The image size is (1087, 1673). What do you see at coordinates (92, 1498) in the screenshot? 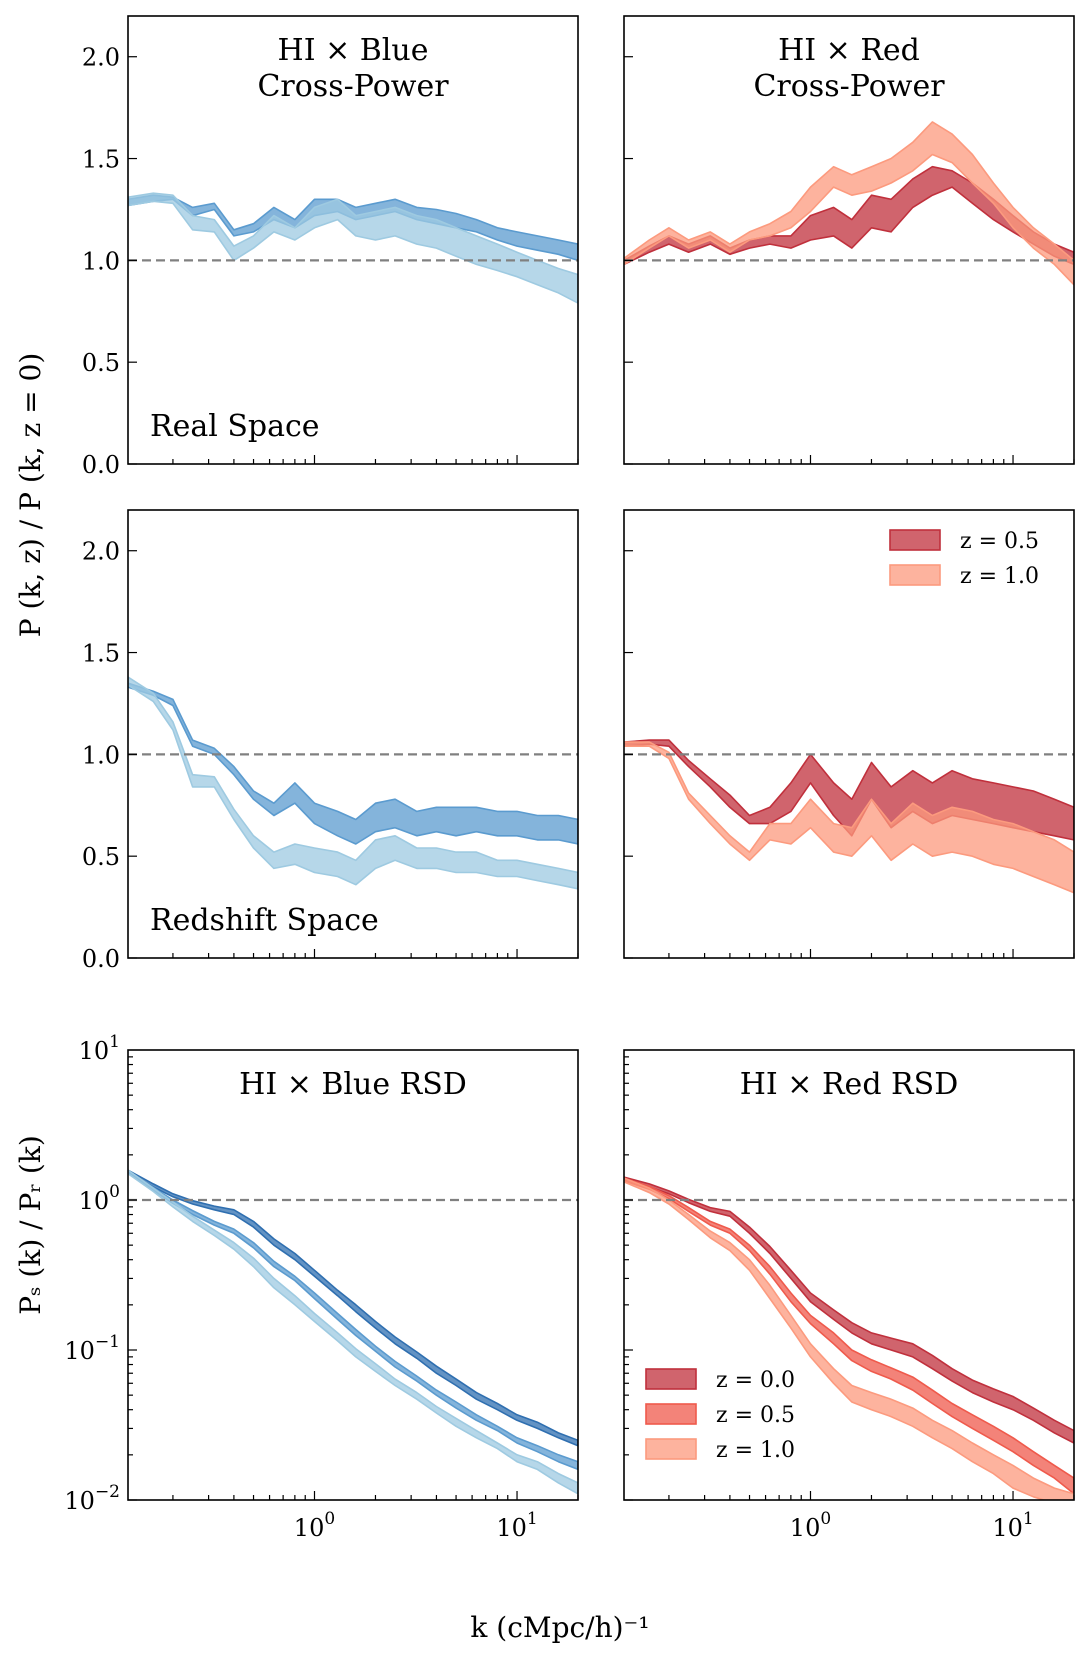
I see `y-tick-label: 10⁻²` at bounding box center [92, 1498].